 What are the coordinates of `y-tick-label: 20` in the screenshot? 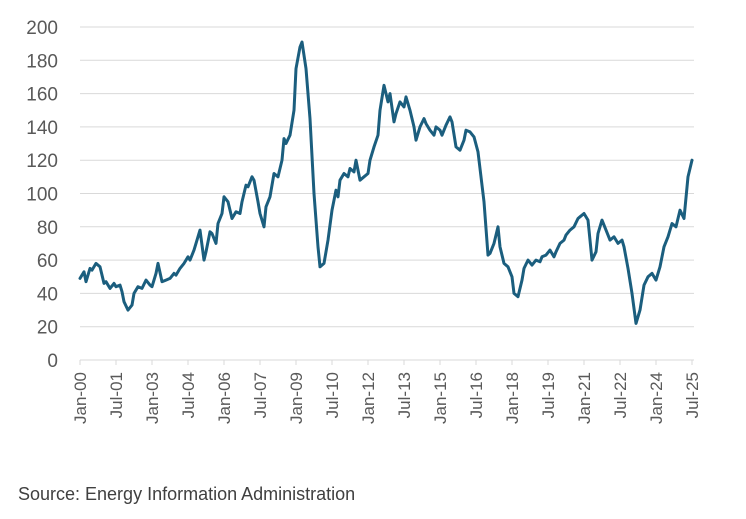 It's located at (47, 328).